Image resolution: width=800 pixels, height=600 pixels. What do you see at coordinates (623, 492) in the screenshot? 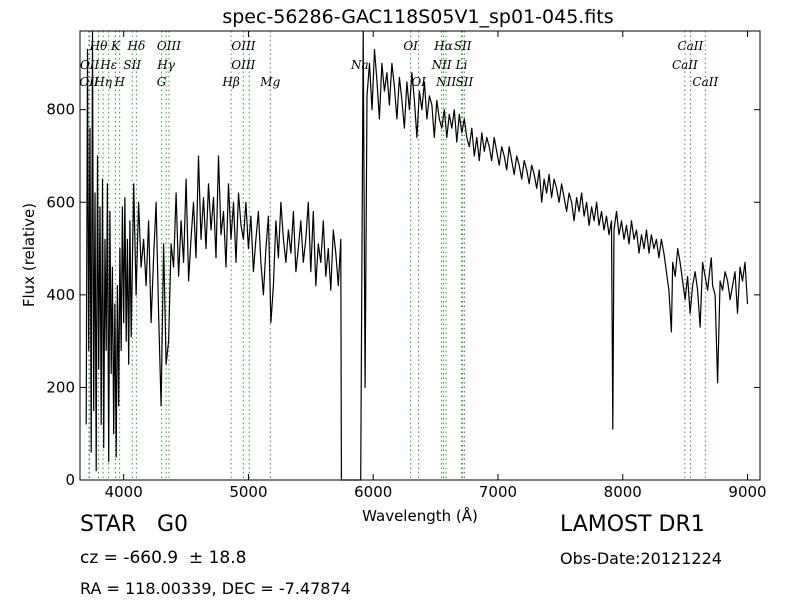
I see `x-tick-label: 8000` at bounding box center [623, 492].